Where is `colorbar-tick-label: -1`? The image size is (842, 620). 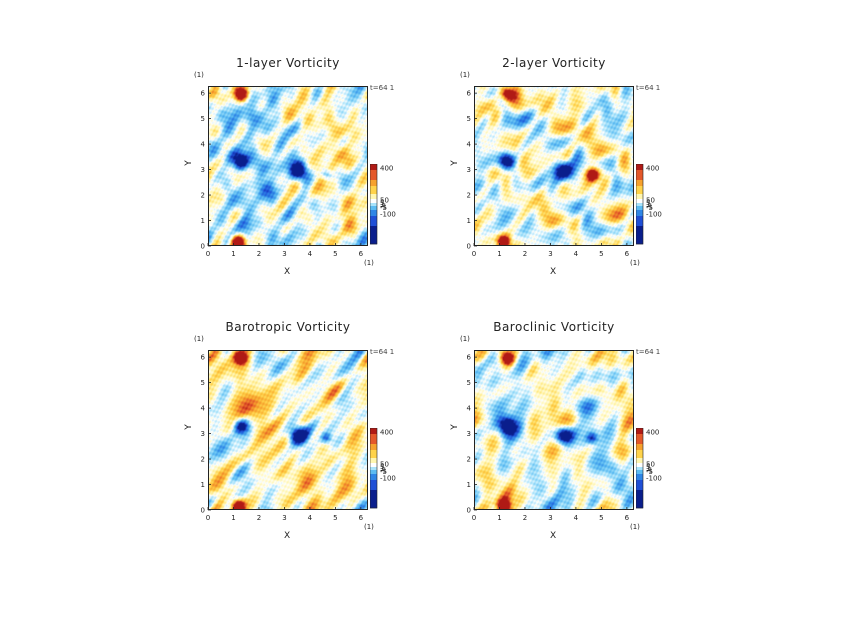
colorbar-tick-label: -1 is located at coordinates (649, 471).